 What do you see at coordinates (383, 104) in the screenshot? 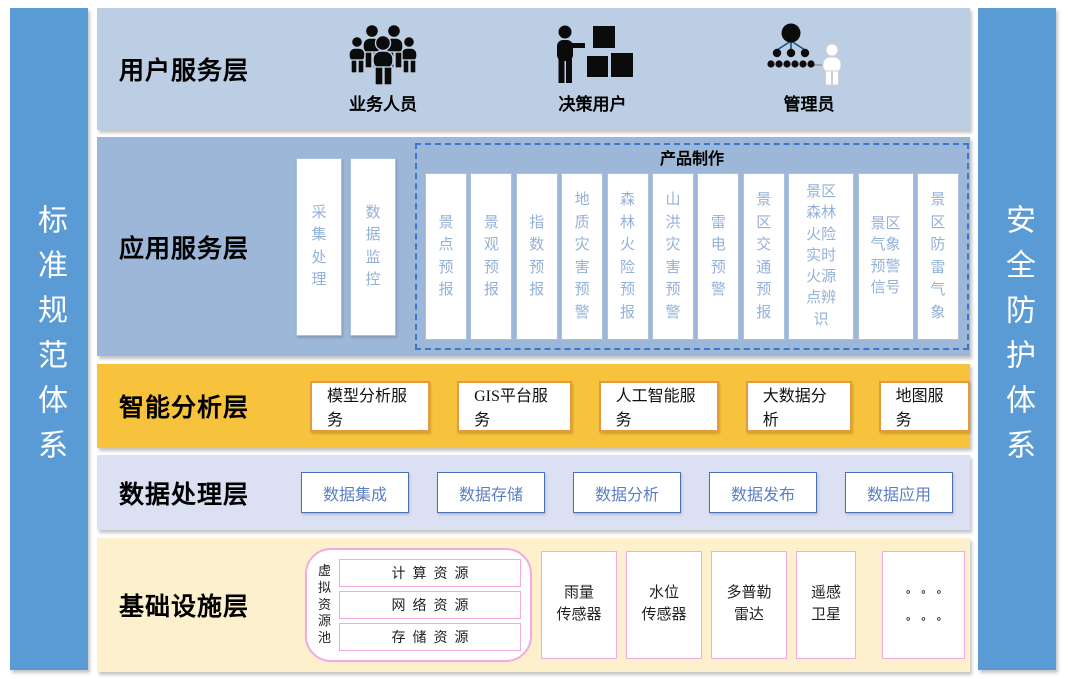
I see `role-label: 业务人员` at bounding box center [383, 104].